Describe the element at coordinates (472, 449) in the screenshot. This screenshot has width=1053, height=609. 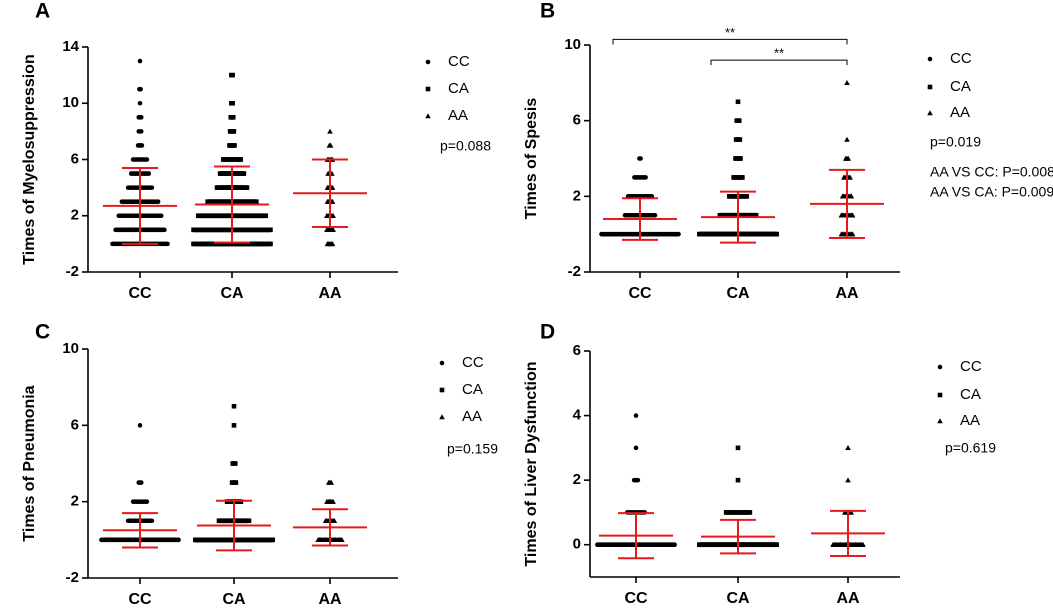
I see `p-value: p=0.159` at that location.